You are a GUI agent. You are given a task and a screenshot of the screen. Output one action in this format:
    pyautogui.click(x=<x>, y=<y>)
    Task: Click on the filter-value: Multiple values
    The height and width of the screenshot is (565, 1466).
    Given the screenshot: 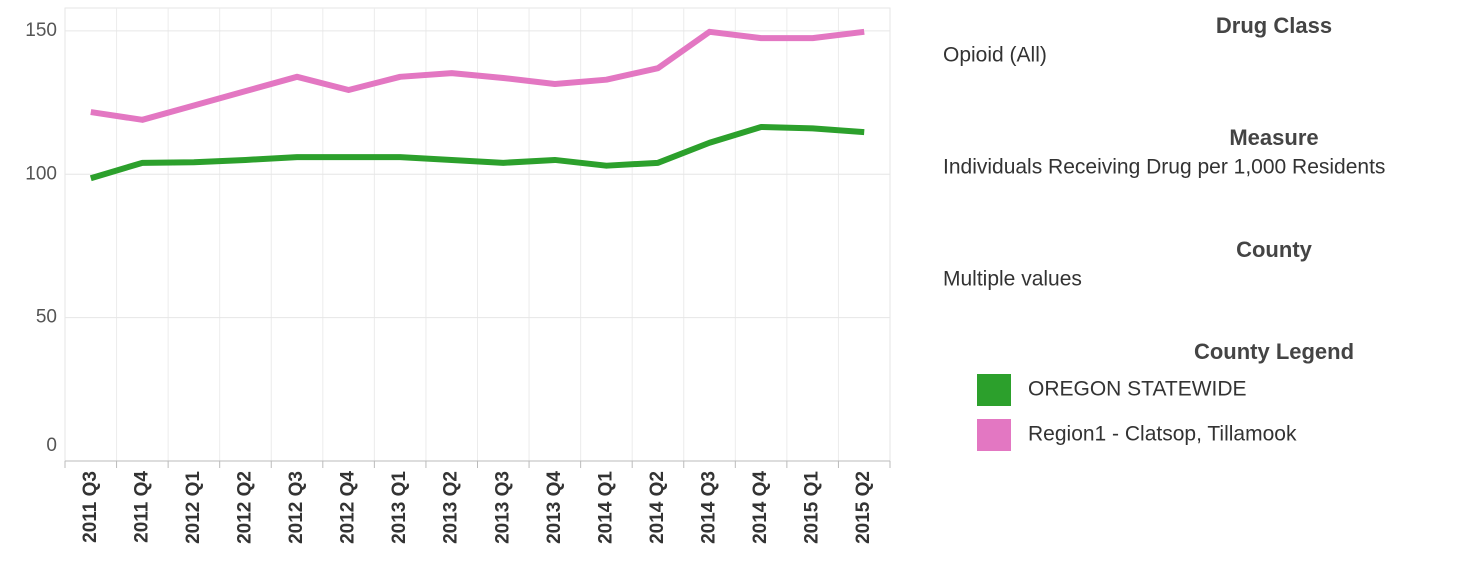 What is the action you would take?
    pyautogui.click(x=1012, y=279)
    